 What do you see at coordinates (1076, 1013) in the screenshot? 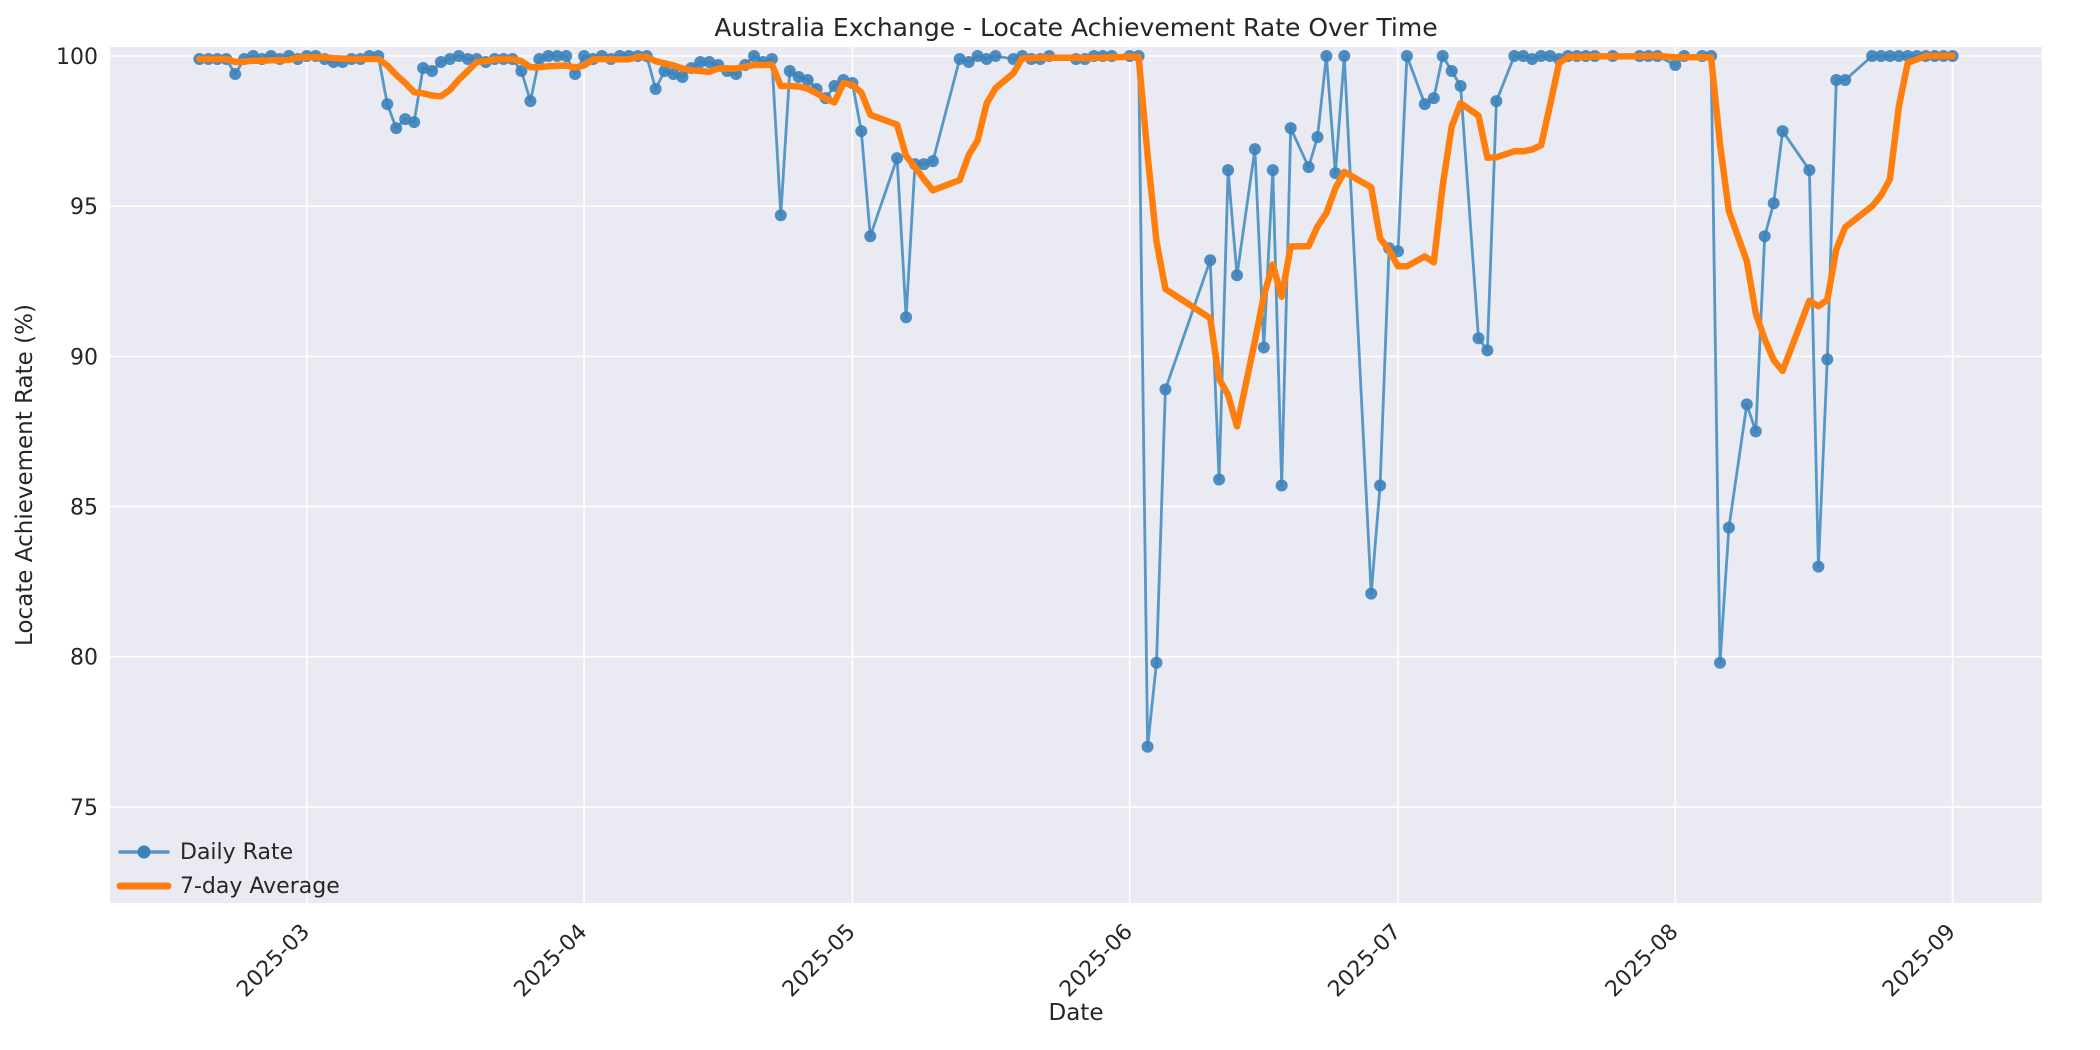
I see `x-axis-label: Date` at bounding box center [1076, 1013].